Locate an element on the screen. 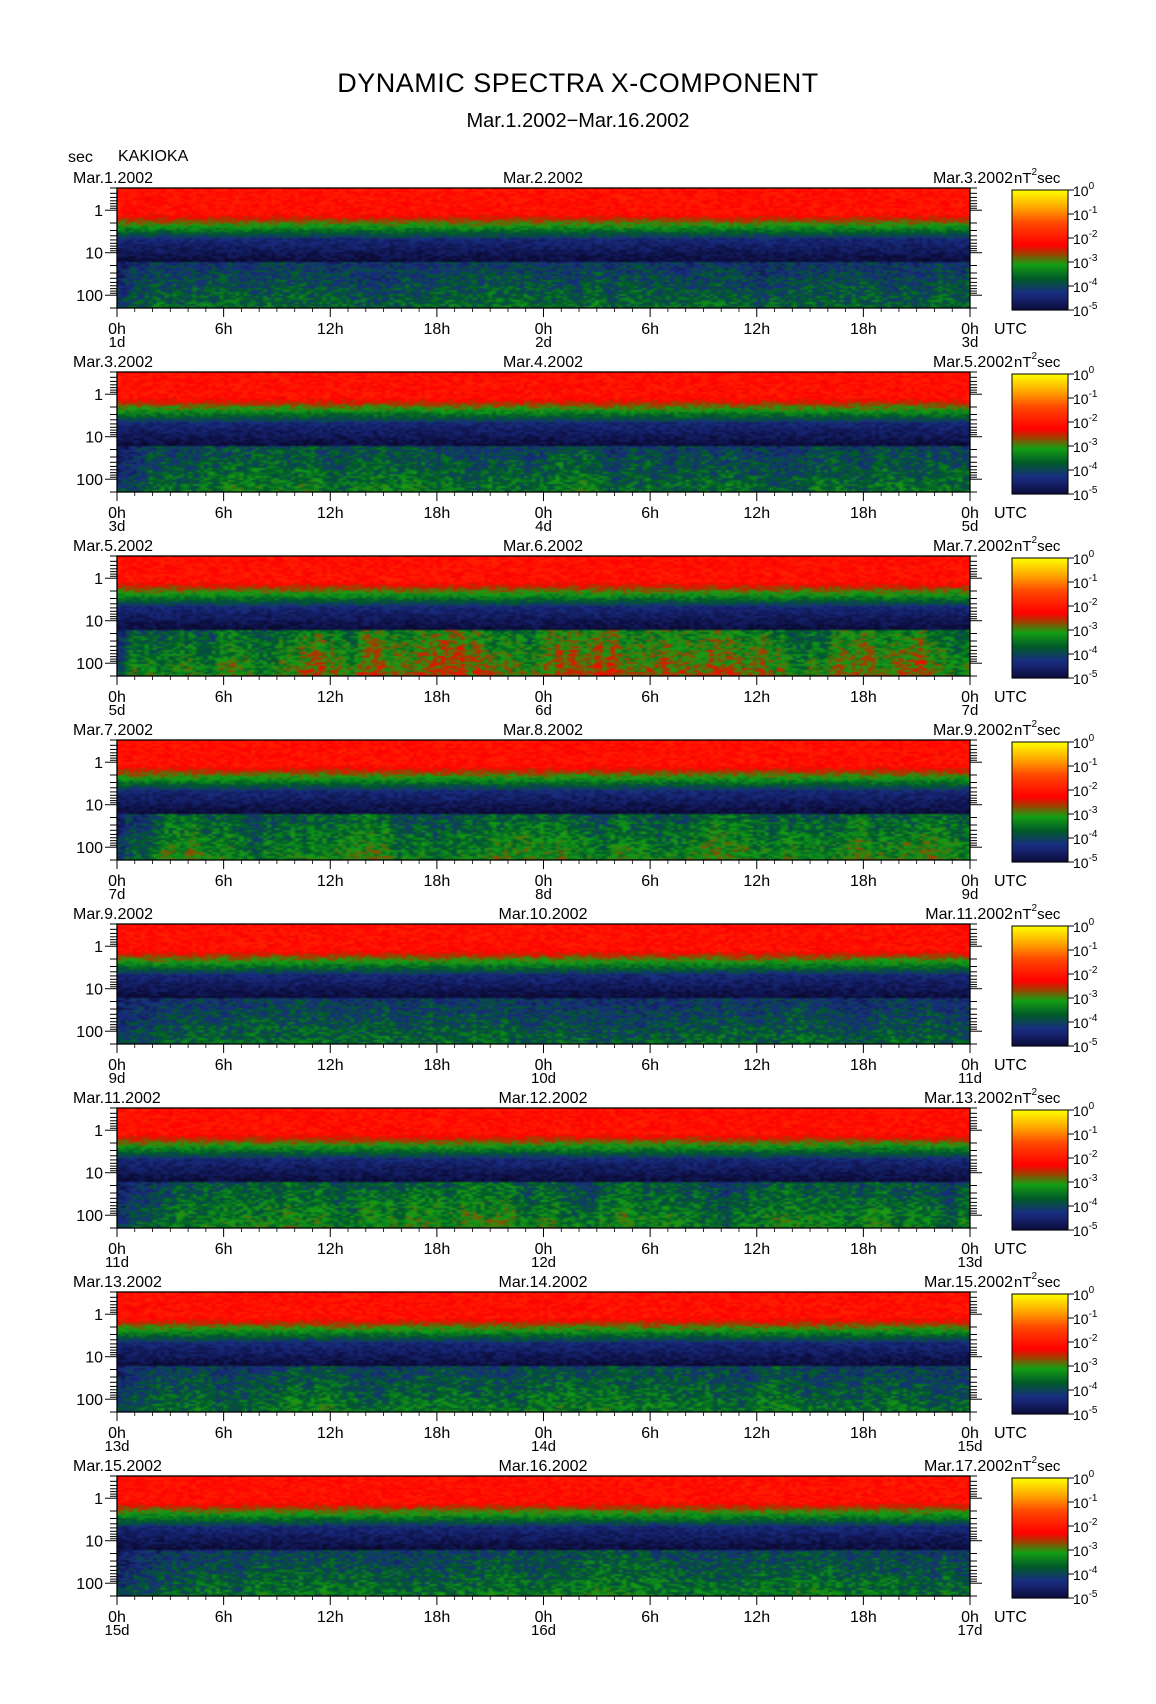 The width and height of the screenshot is (1156, 1704). colorbar-unit-prefix: nT is located at coordinates (1023, 362).